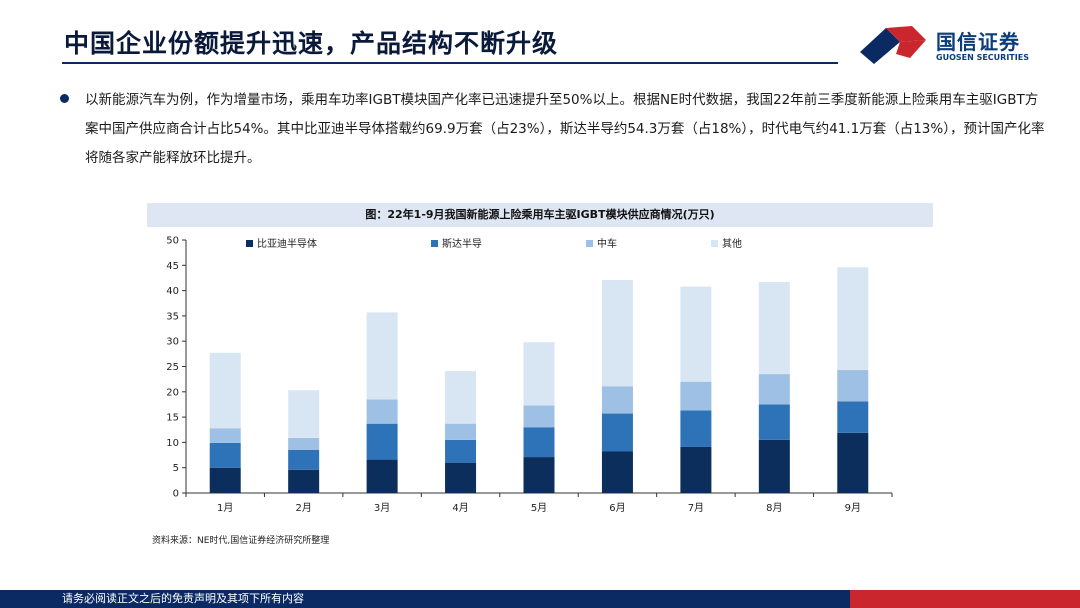 The height and width of the screenshot is (608, 1080). Describe the element at coordinates (64, 98) in the screenshot. I see `bullet-icon` at that location.